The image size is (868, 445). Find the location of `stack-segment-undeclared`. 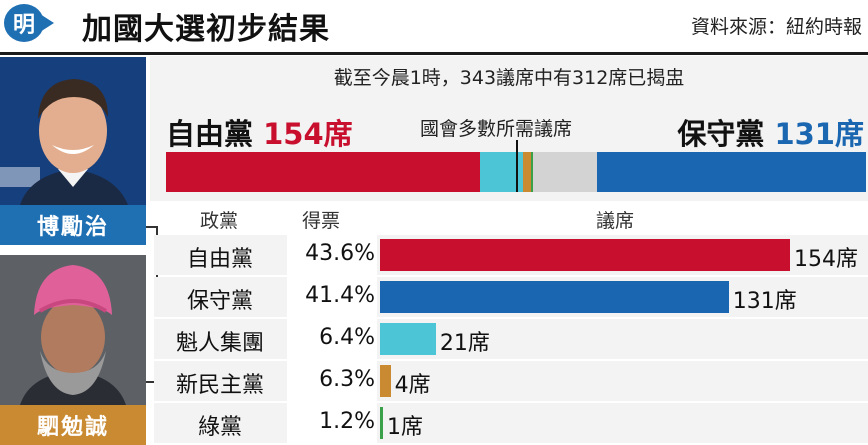

stack-segment-undeclared is located at coordinates (565, 172).